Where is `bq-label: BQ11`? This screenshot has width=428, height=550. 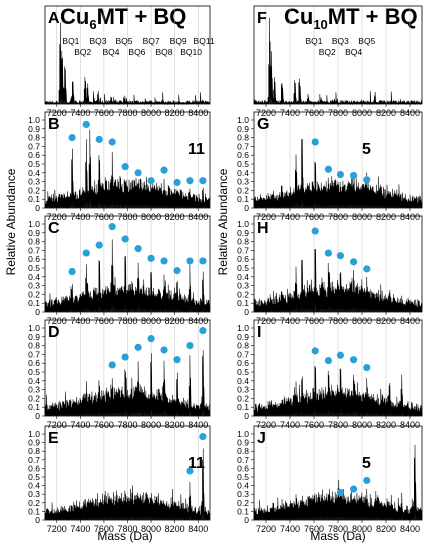 bq-label: BQ11 is located at coordinates (204, 41).